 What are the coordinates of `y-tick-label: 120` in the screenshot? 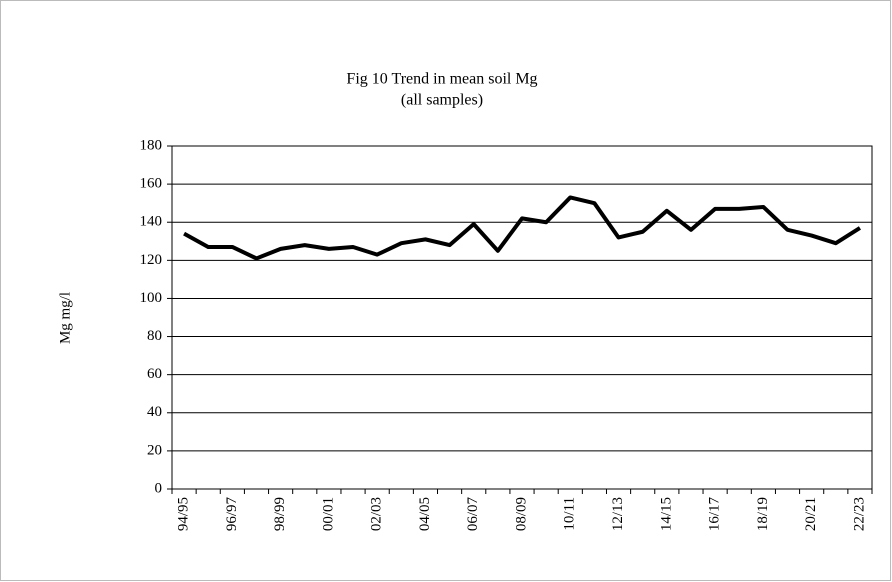 It's located at (151, 260).